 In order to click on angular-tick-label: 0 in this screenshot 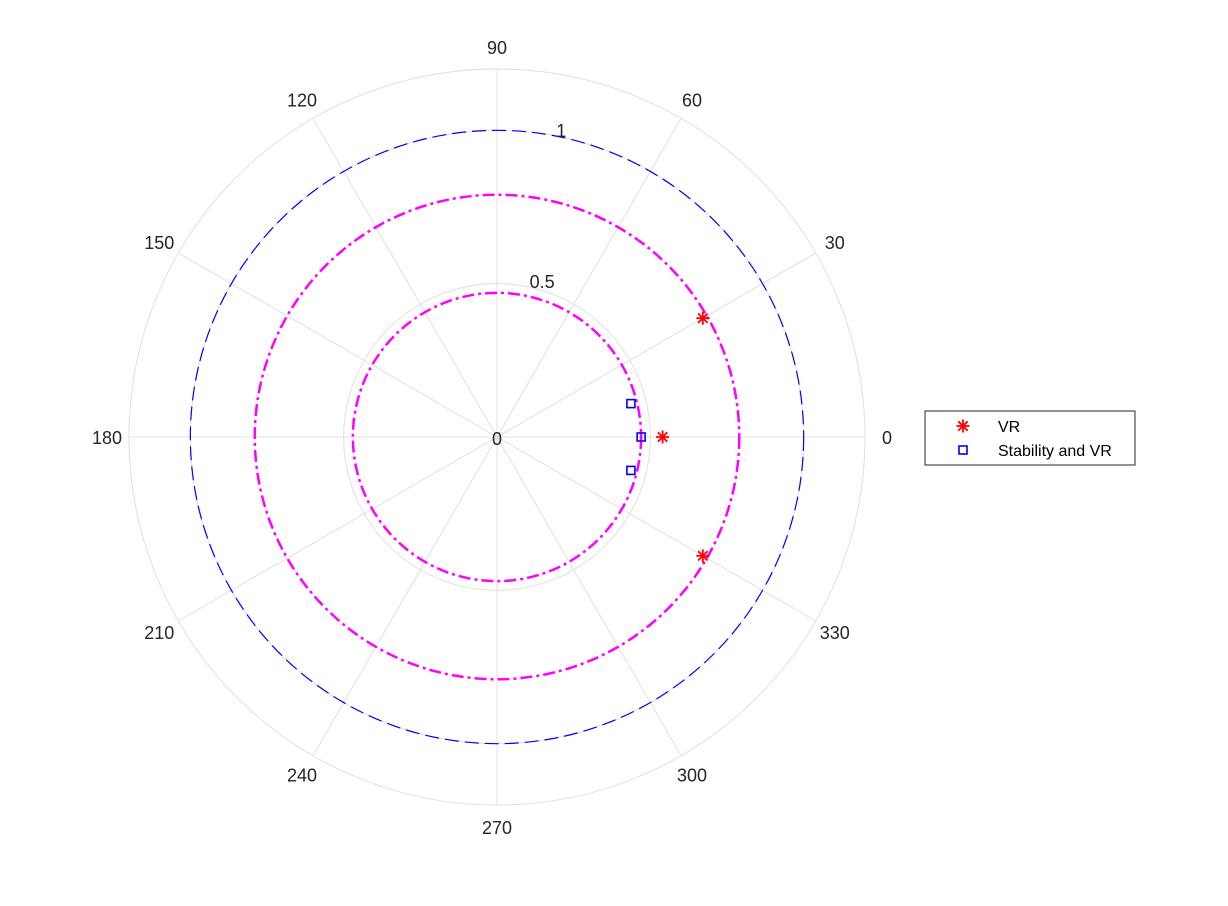, I will do `click(887, 438)`.